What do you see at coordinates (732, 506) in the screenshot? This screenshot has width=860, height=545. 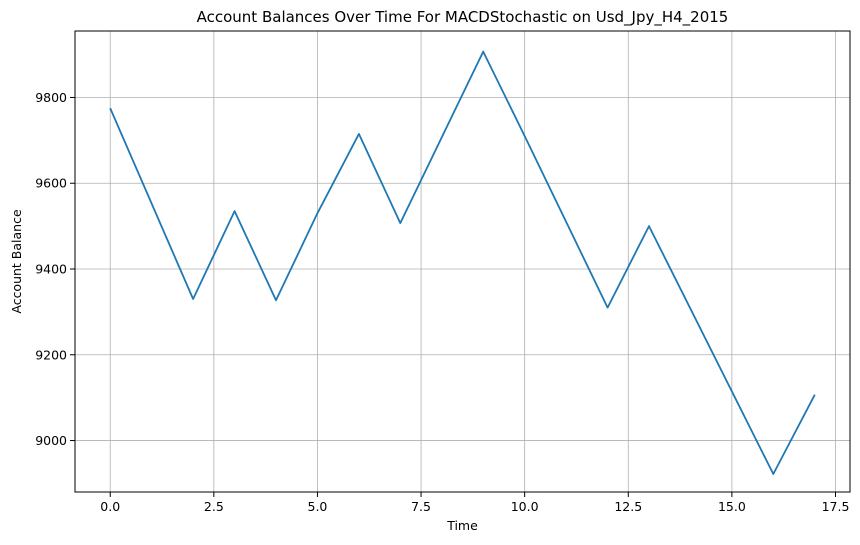 I see `x-tick-label: 15.0` at bounding box center [732, 506].